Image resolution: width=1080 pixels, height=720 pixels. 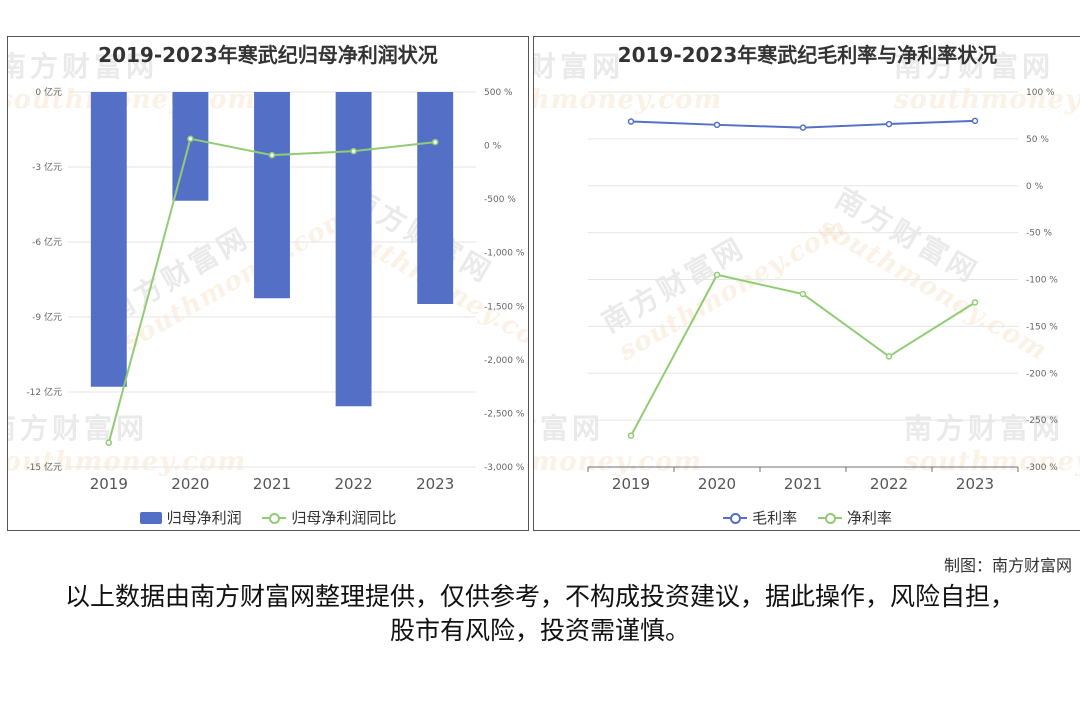 I want to click on legend-bar-swatch, so click(x=150, y=517).